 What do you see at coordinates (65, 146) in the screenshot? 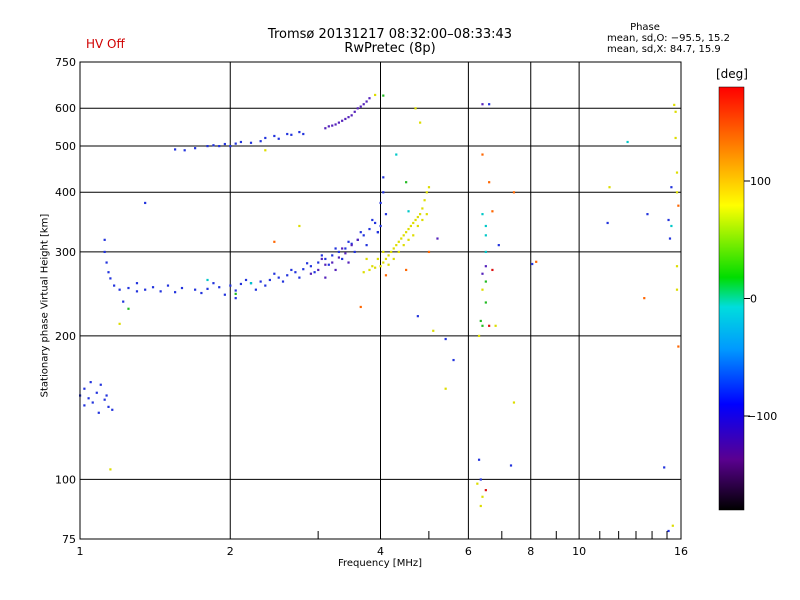
I see `y-tick-label: 500` at bounding box center [65, 146].